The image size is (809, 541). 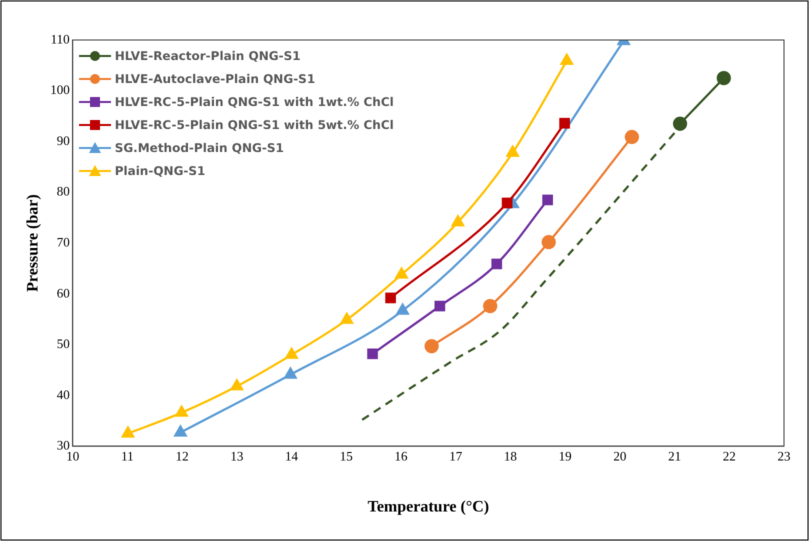 I want to click on legend-label: HLVE-Reactor-Plain QNG-S1, so click(x=207, y=55).